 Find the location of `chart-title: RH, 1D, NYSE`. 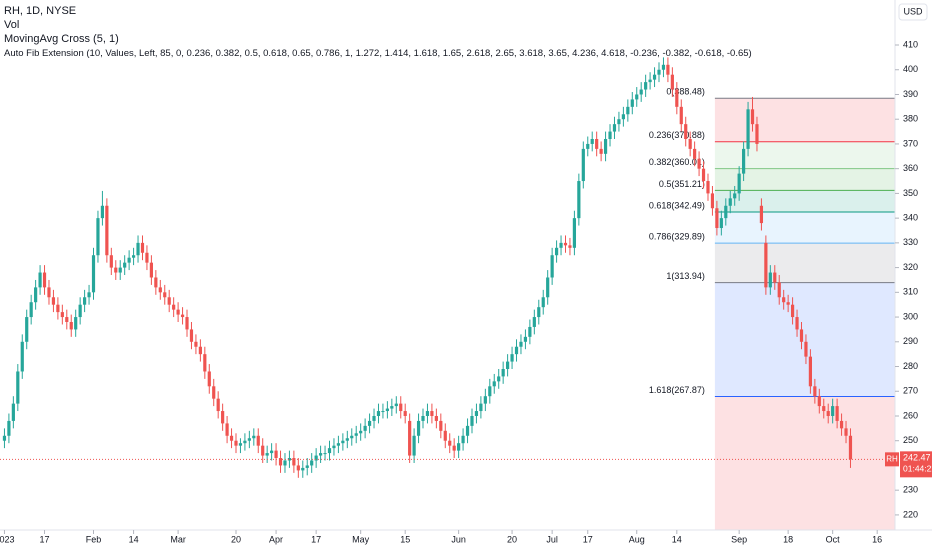

chart-title: RH, 1D, NYSE is located at coordinates (40, 11).